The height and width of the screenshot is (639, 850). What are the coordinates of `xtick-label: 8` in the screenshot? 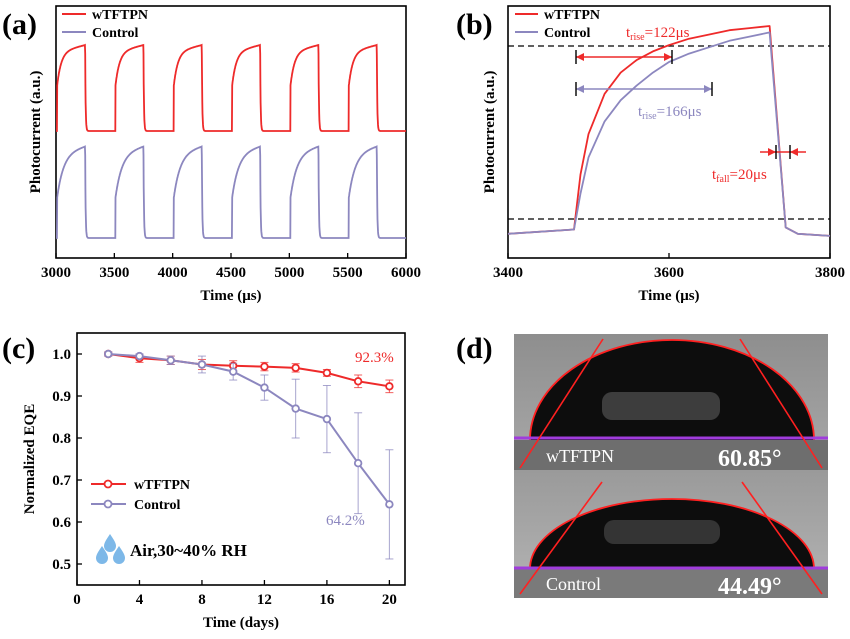 It's located at (202, 600).